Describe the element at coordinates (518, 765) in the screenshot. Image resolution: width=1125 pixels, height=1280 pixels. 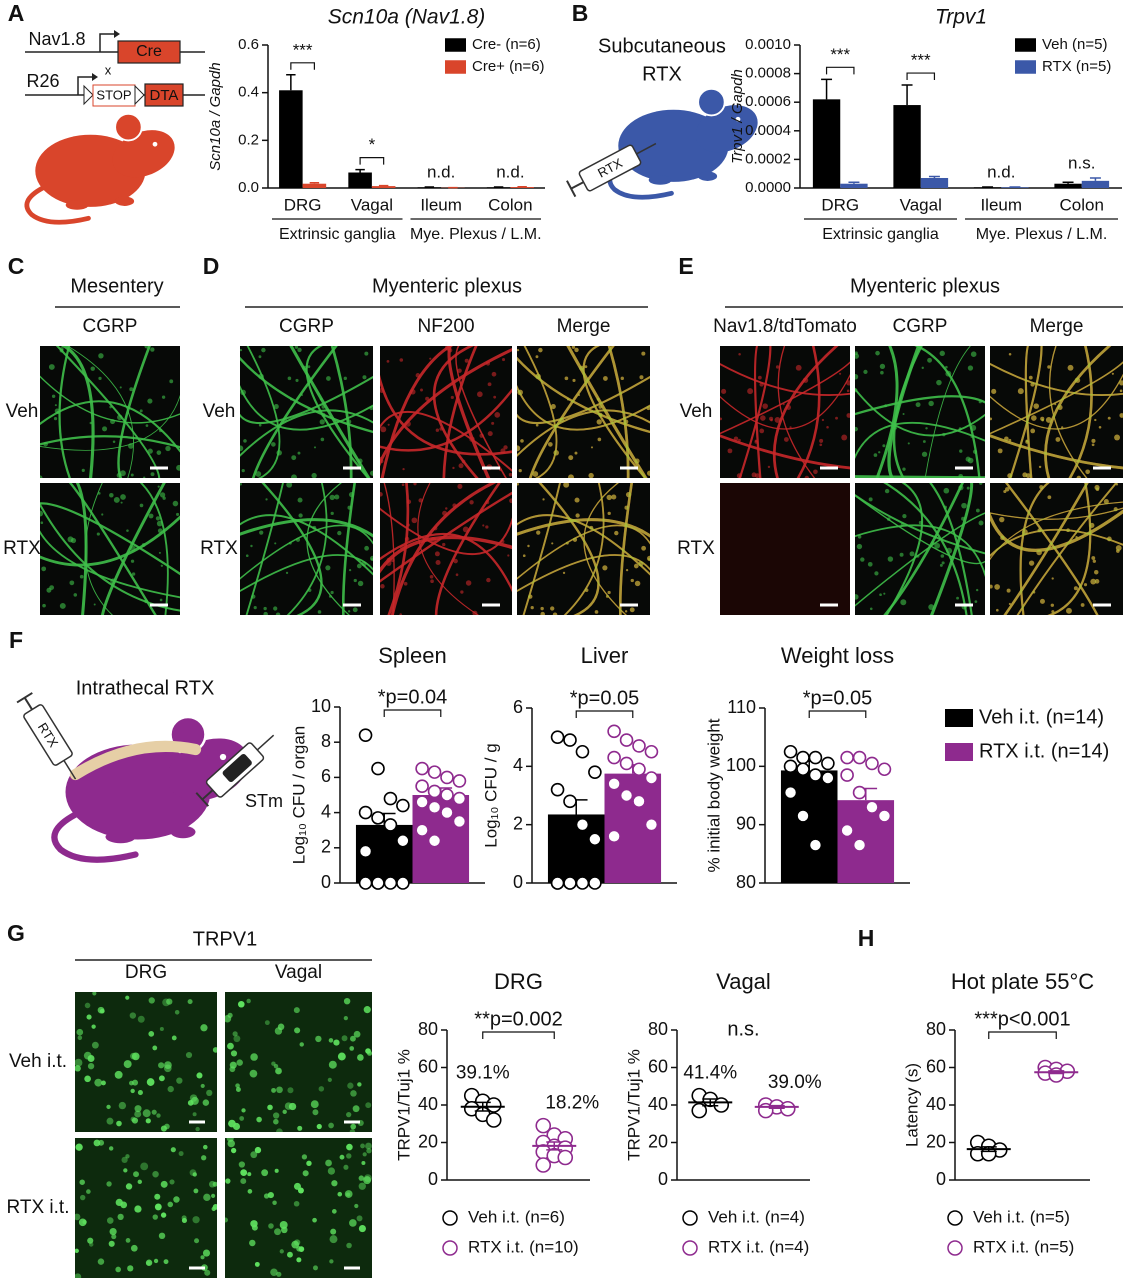
I see `y-tick-label: 4` at that location.